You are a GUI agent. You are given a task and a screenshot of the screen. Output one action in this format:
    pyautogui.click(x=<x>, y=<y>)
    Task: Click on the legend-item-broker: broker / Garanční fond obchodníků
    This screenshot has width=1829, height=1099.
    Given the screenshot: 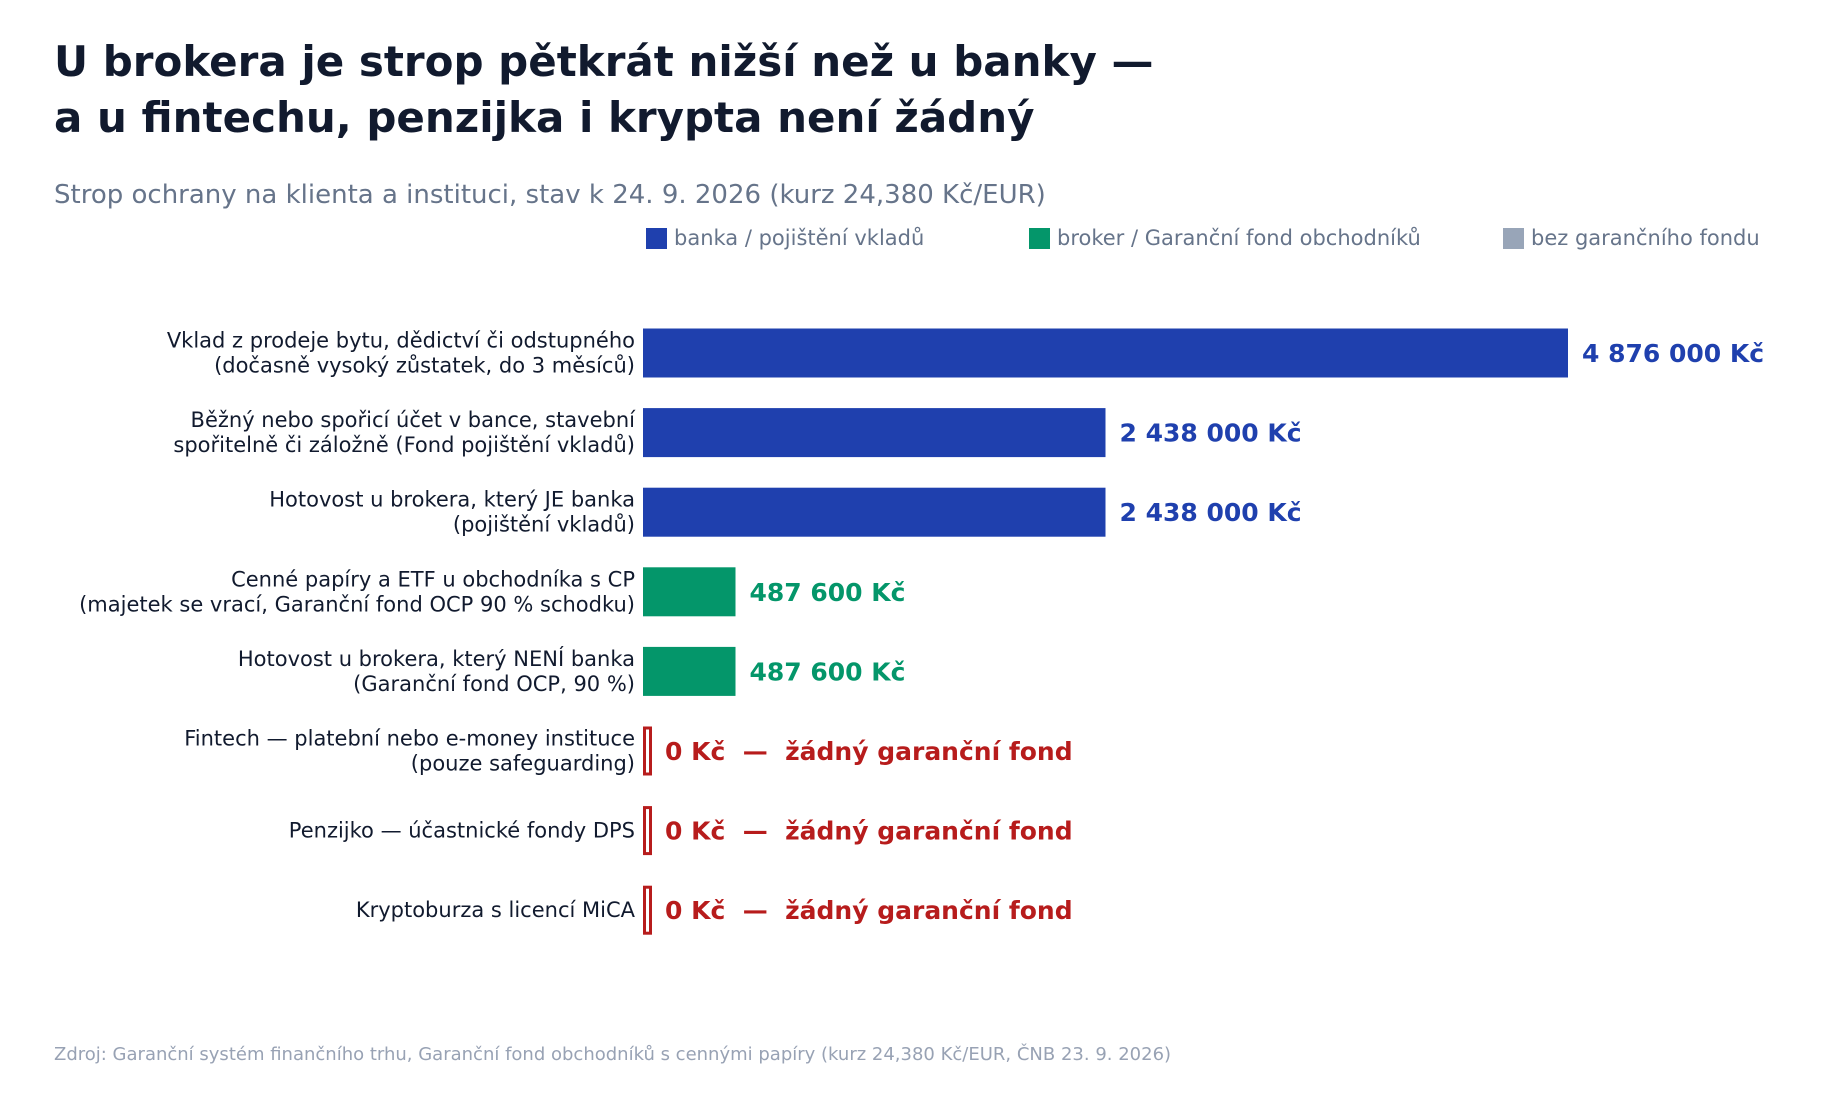 What is the action you would take?
    pyautogui.click(x=1225, y=238)
    